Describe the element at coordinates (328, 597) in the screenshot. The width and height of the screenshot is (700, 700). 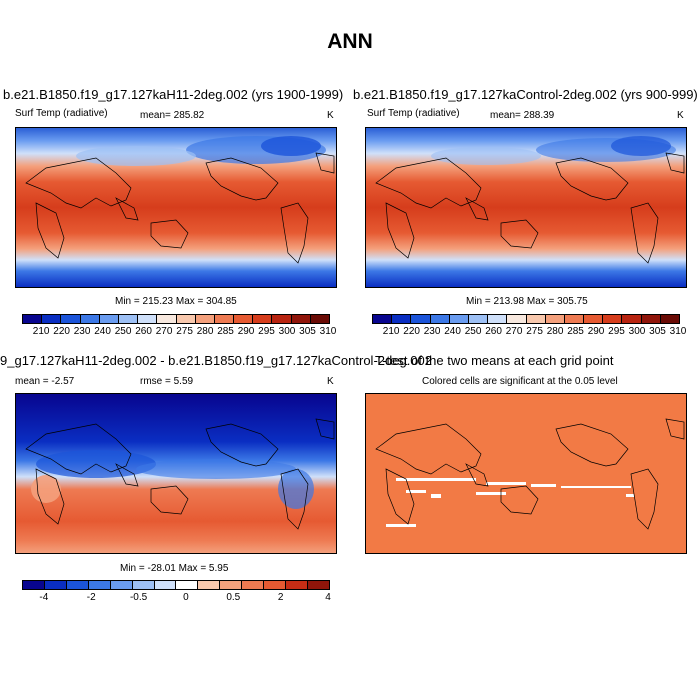
I see `colorbar-tick-label: 4` at that location.